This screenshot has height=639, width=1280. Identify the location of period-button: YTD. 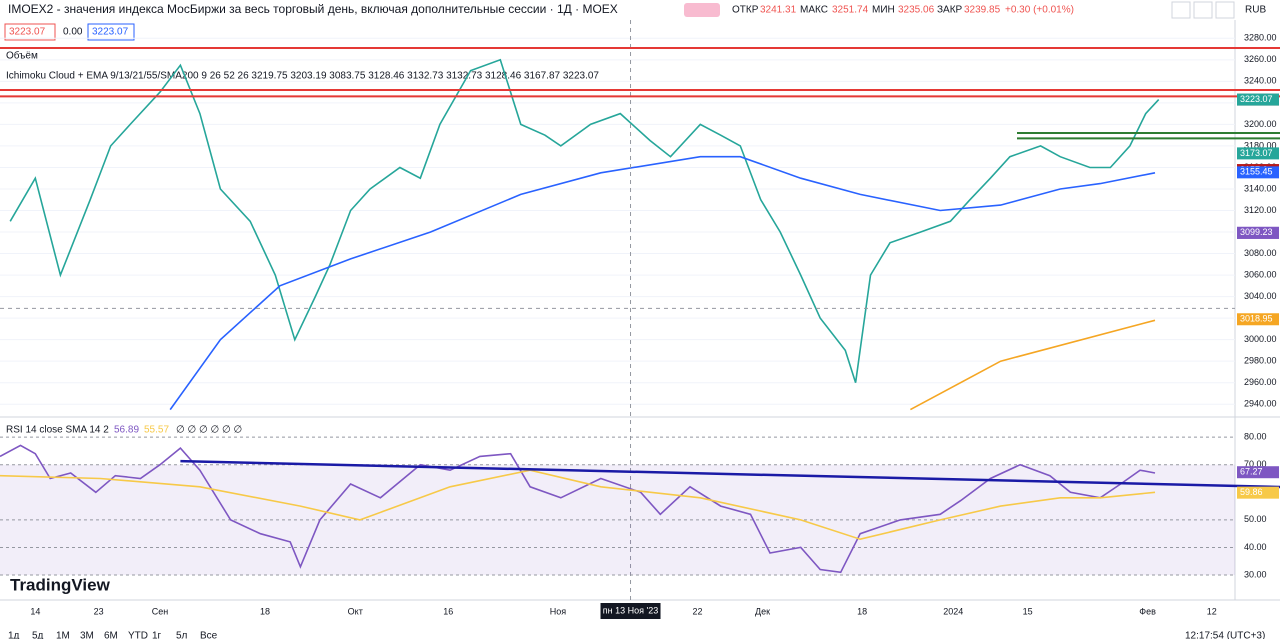
(138, 635).